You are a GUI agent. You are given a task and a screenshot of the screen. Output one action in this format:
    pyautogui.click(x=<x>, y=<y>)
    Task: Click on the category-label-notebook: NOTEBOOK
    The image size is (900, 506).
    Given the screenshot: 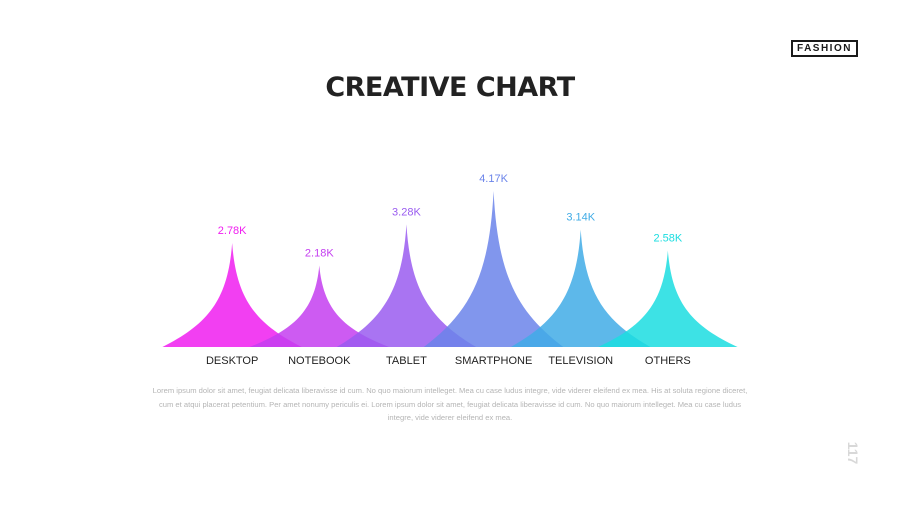 What is the action you would take?
    pyautogui.click(x=319, y=361)
    